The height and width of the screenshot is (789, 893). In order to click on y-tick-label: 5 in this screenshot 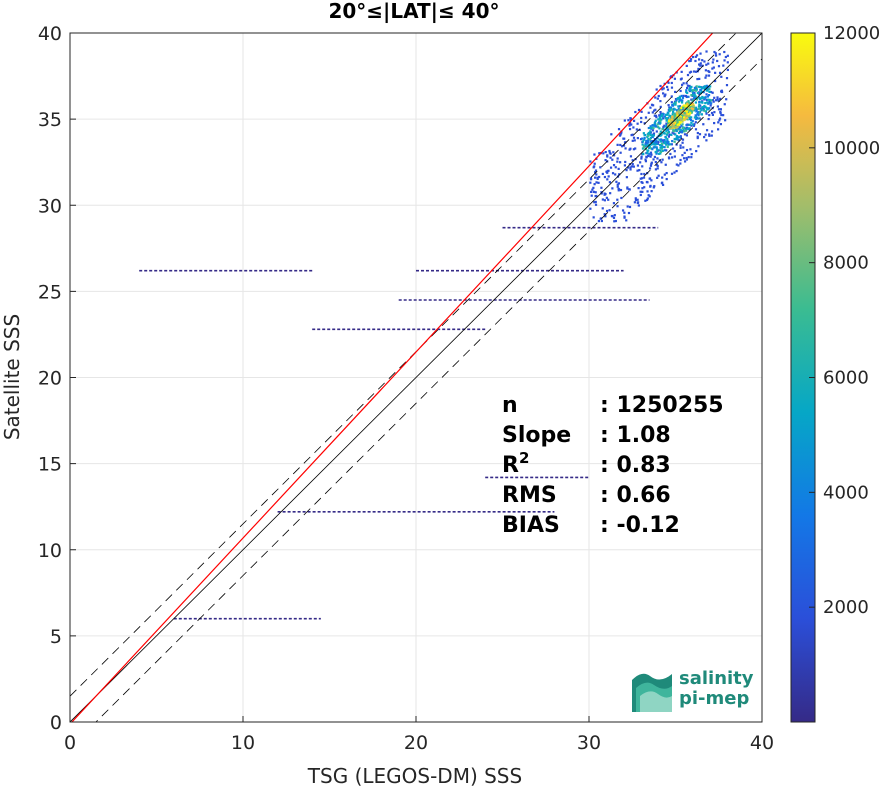, I will do `click(56, 637)`.